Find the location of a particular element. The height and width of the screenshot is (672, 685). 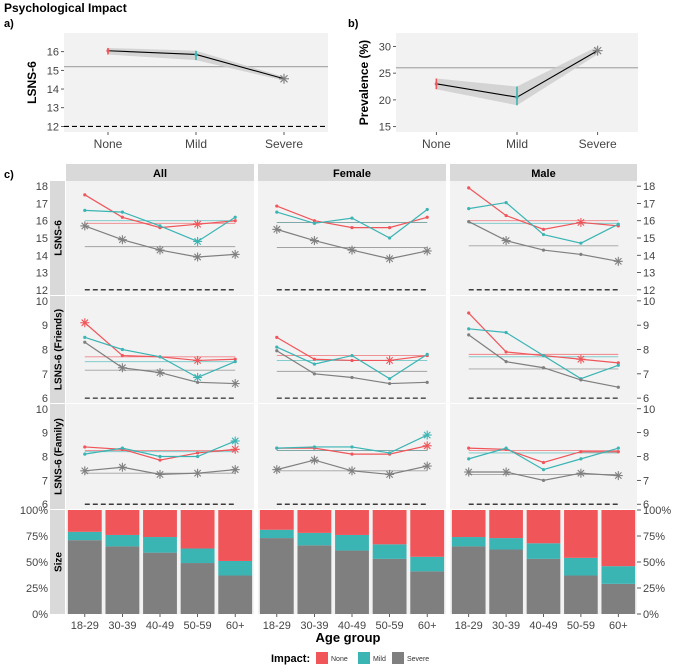

y-tick-label-left: 15 is located at coordinates (42, 239).